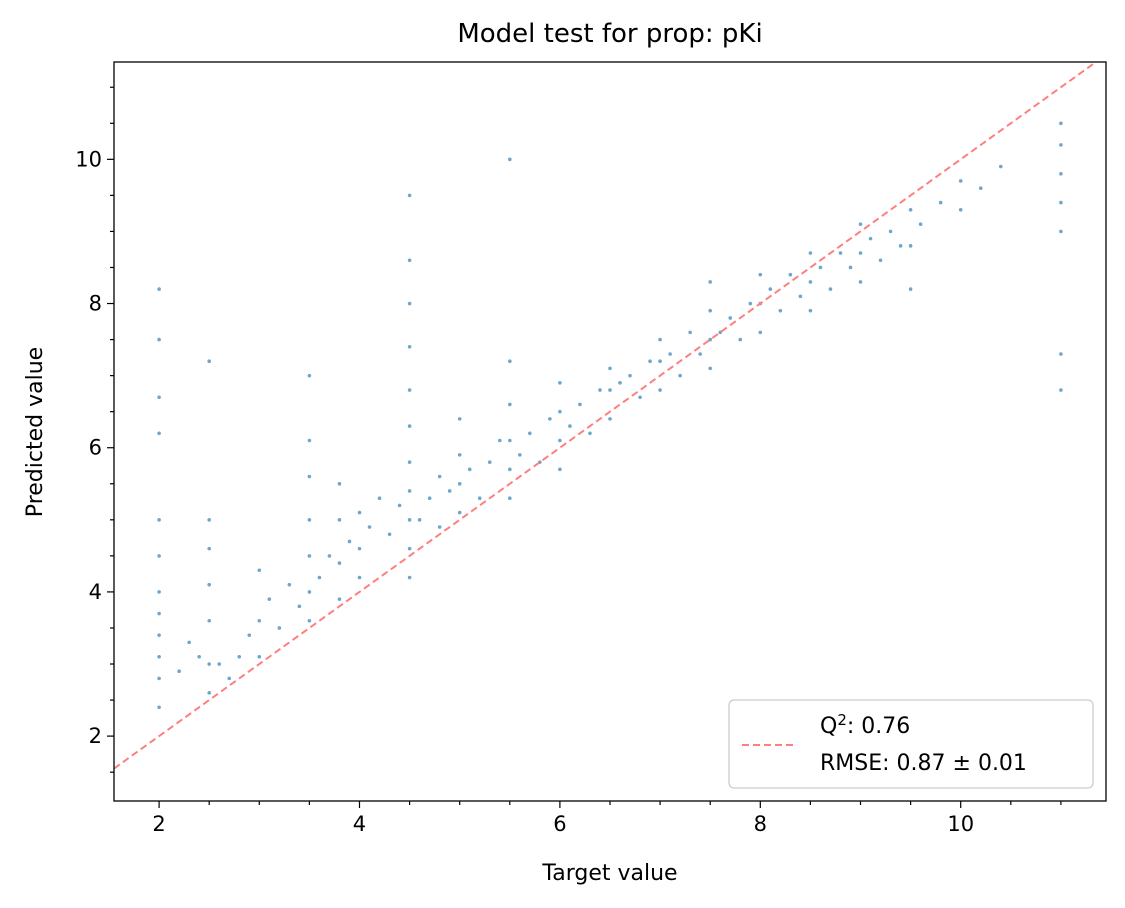 The width and height of the screenshot is (1125, 908). What do you see at coordinates (865, 725) in the screenshot?
I see `legend-q2-entry: Q2: 0.76` at bounding box center [865, 725].